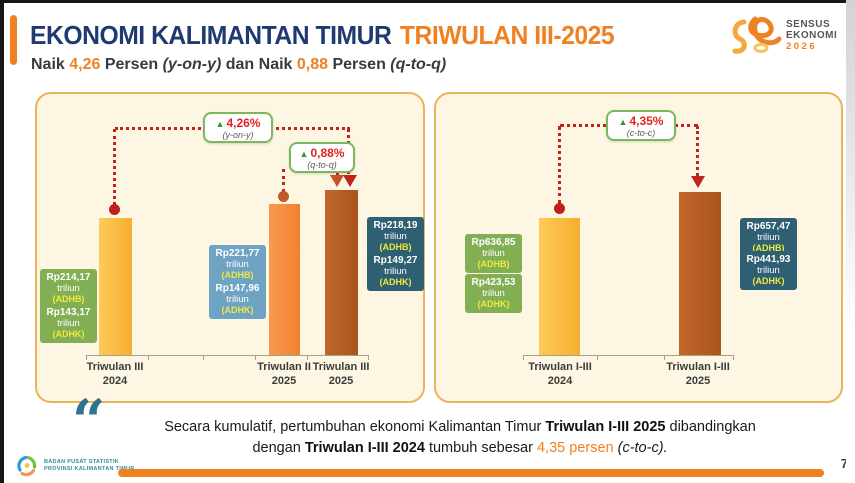 The image size is (855, 483). I want to click on value: Rp214,17, so click(68, 277).